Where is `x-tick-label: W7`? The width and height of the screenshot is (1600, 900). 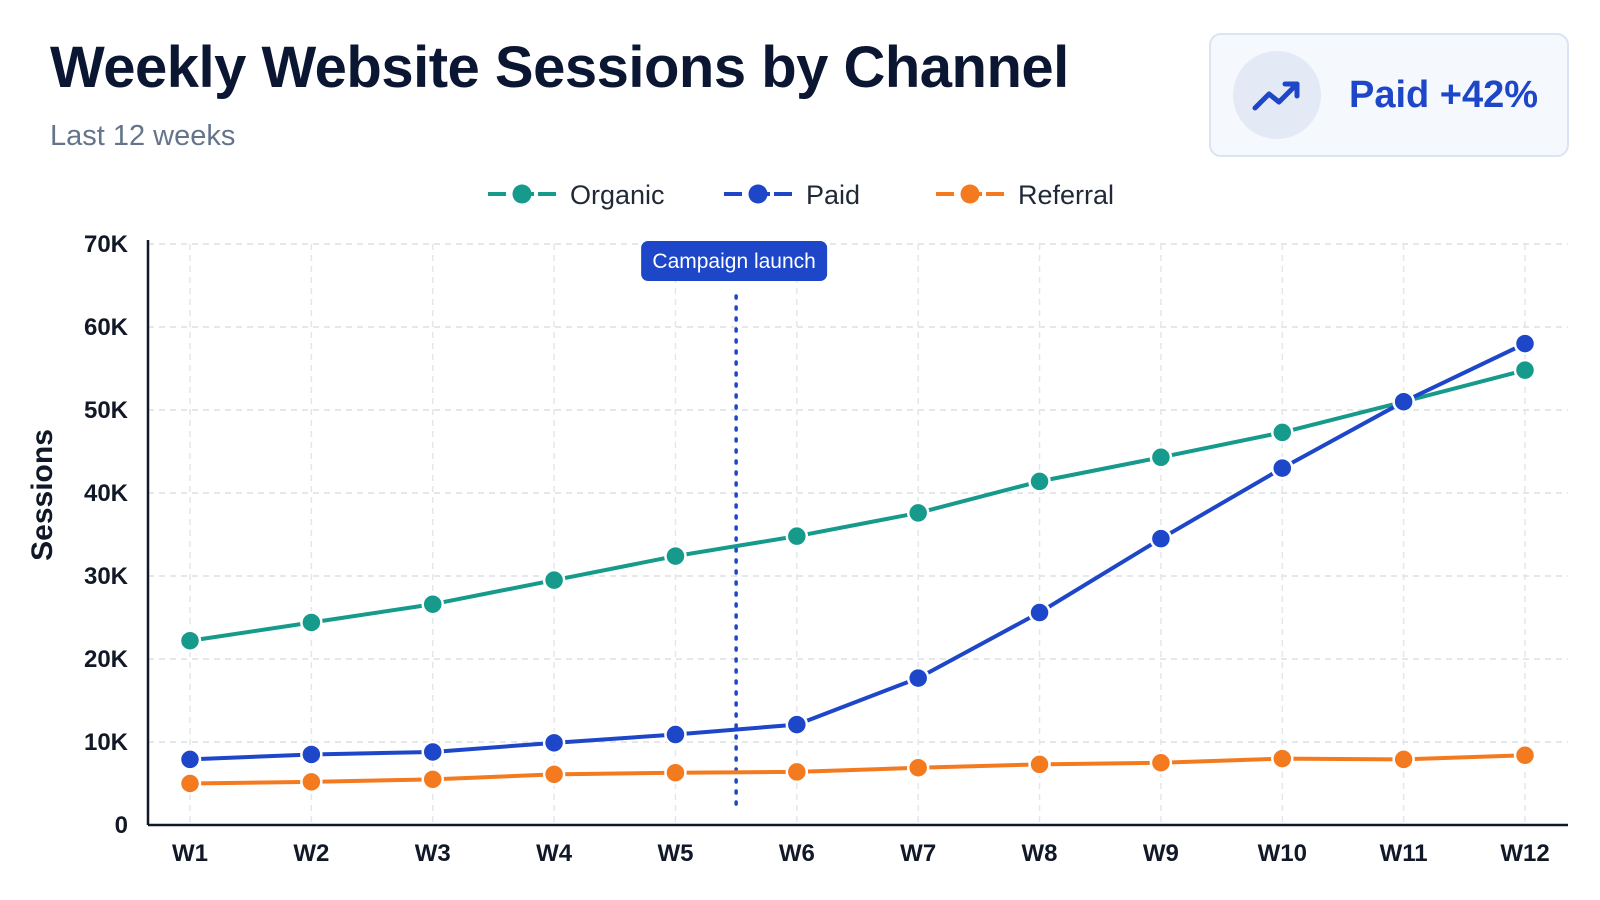
x-tick-label: W7 is located at coordinates (918, 853).